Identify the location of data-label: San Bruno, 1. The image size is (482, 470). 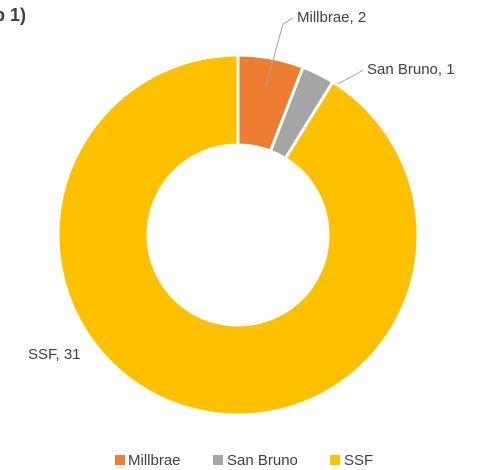
(411, 69).